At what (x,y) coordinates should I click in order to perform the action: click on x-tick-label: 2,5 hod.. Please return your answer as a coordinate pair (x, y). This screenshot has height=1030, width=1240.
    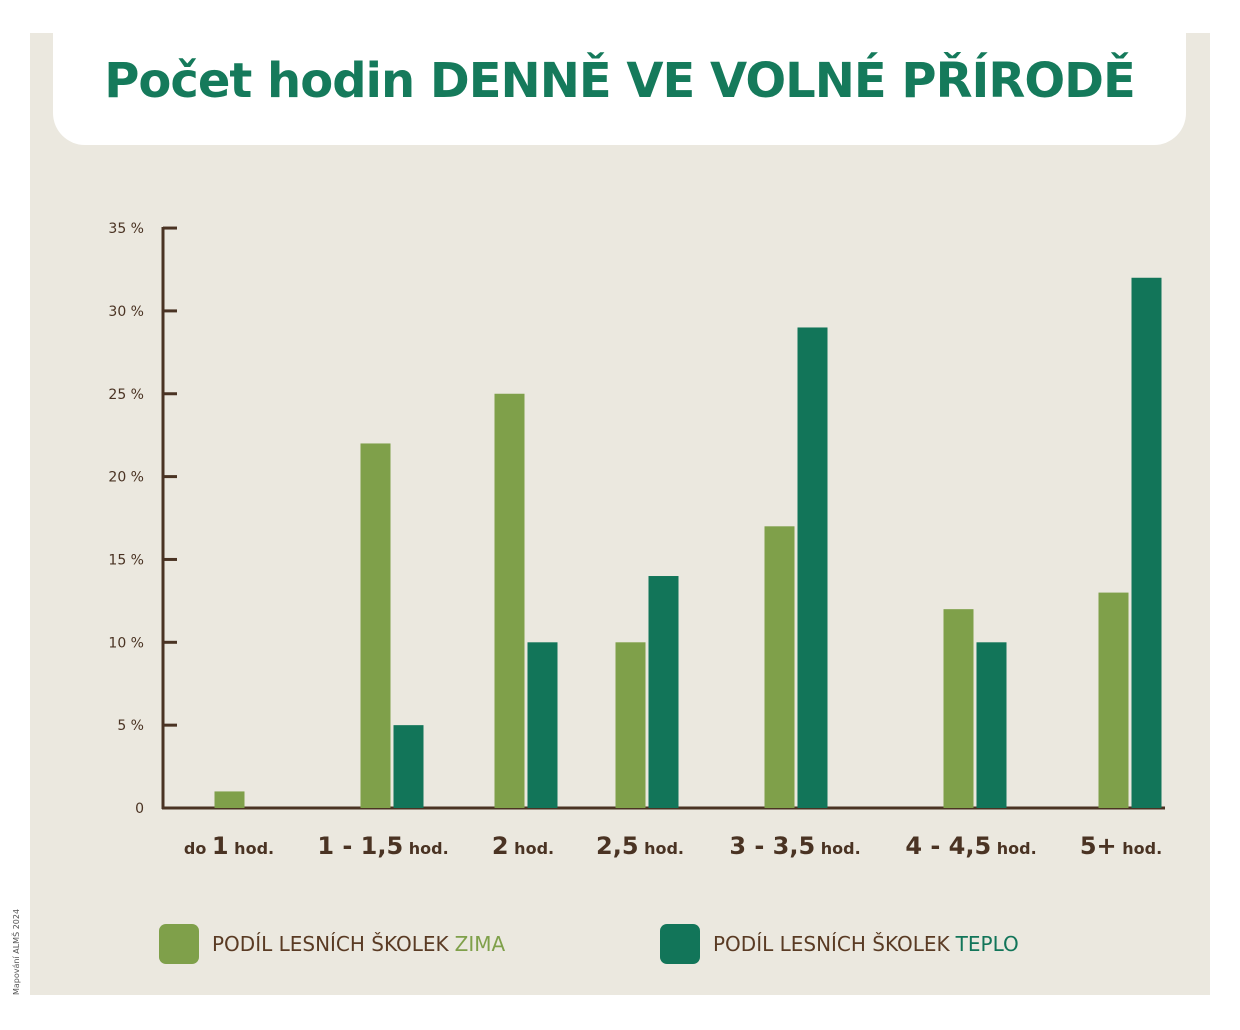
    Looking at the image, I should click on (640, 846).